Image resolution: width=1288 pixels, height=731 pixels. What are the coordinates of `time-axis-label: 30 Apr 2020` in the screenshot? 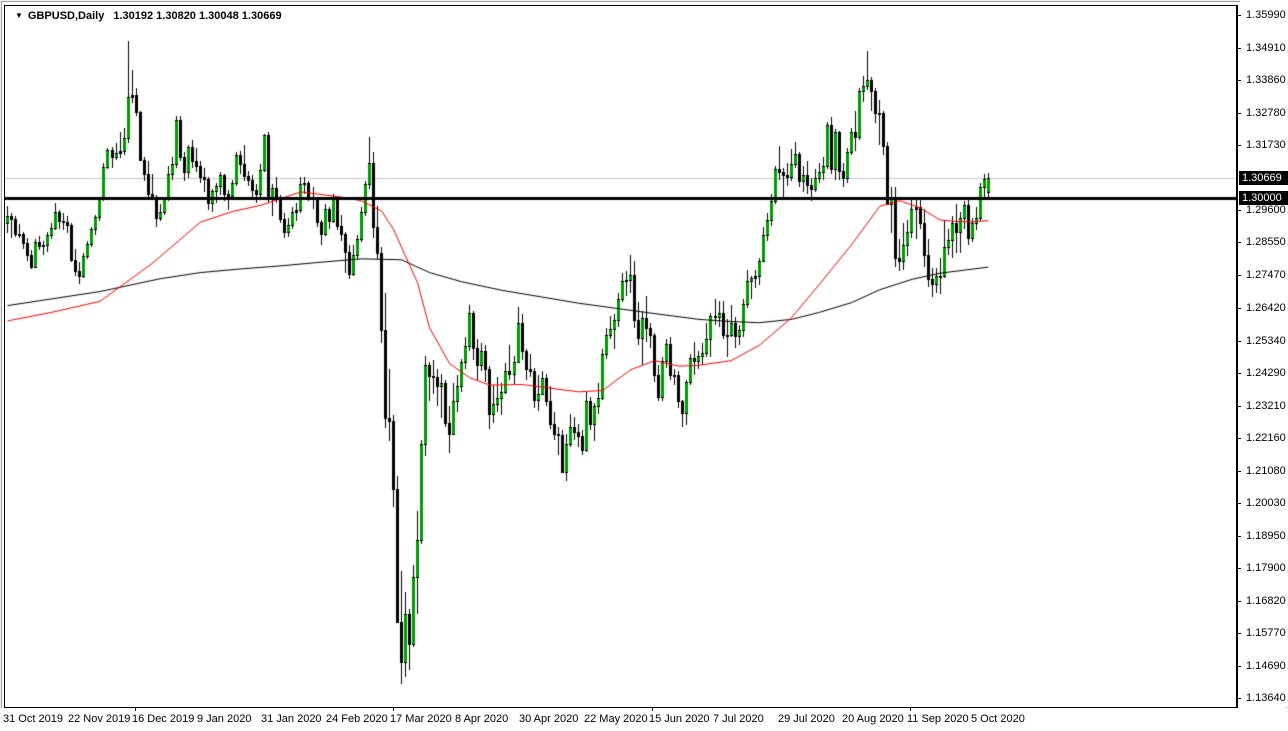 It's located at (549, 719).